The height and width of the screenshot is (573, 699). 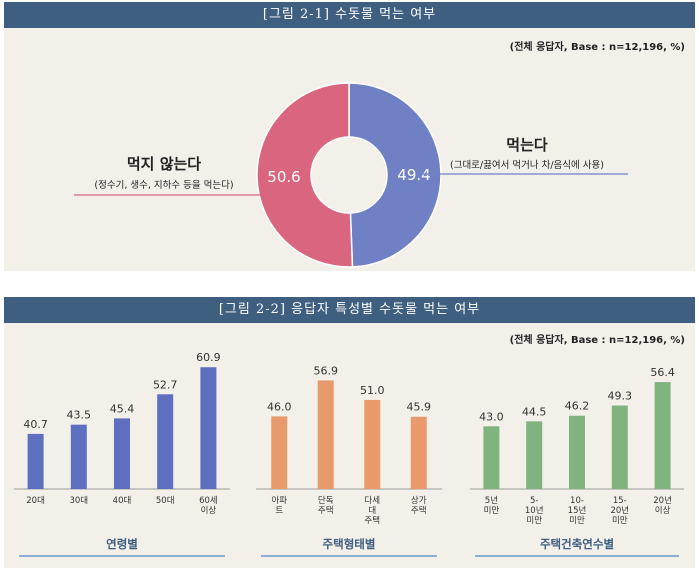 What do you see at coordinates (208, 506) in the screenshot?
I see `category-label: 60세 이상` at bounding box center [208, 506].